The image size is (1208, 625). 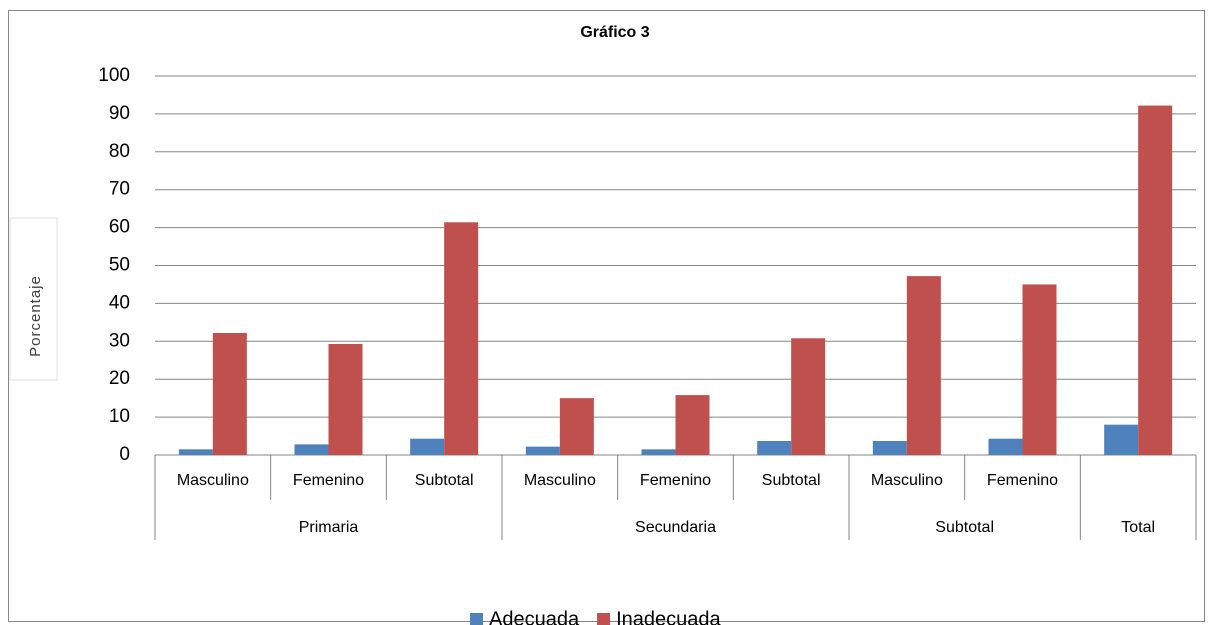 I want to click on y-tick-label: 30, so click(x=119, y=340).